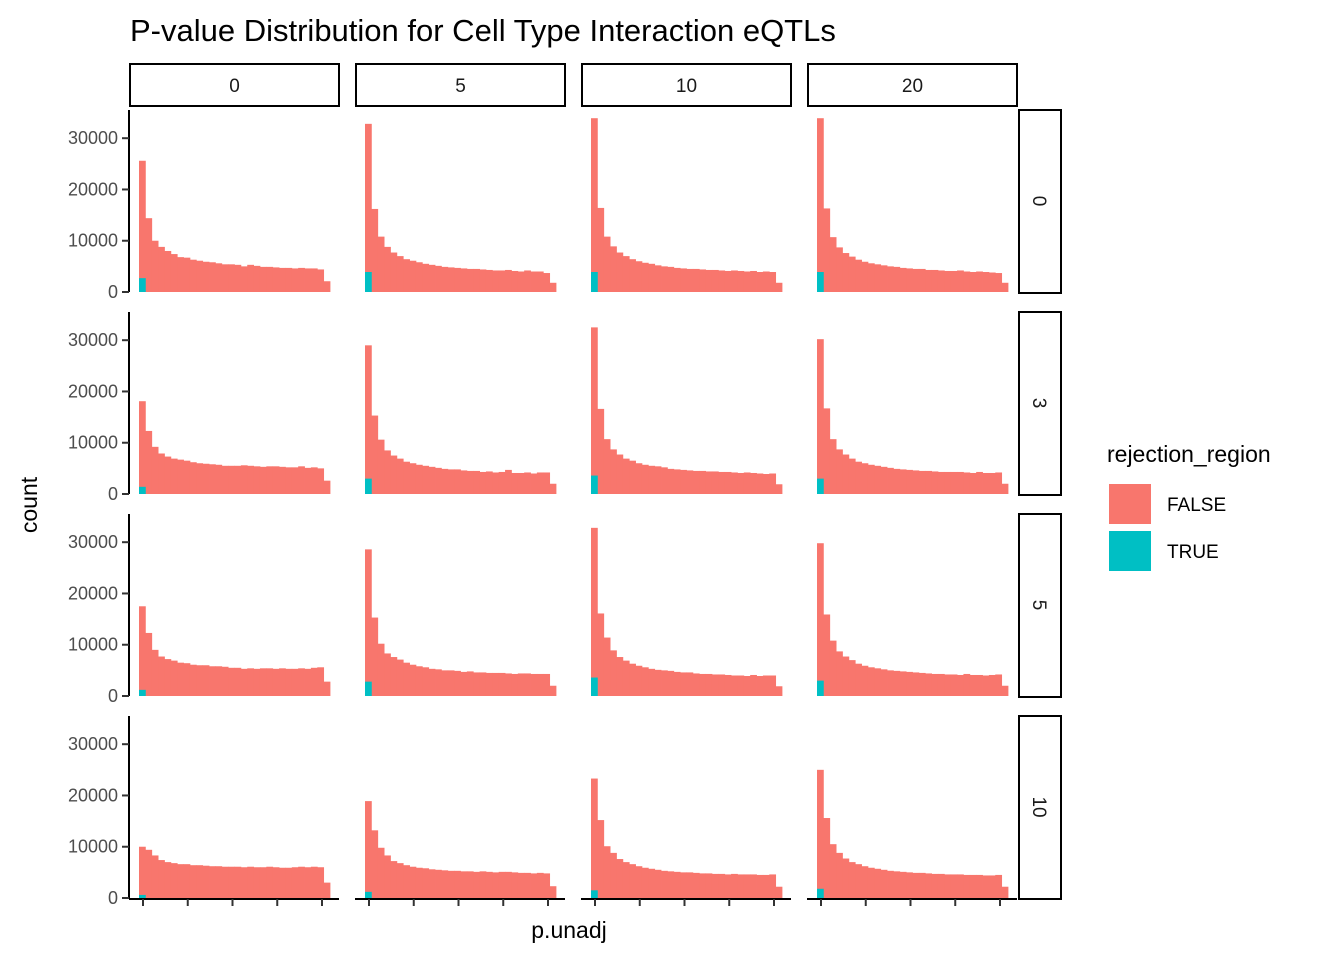 The width and height of the screenshot is (1344, 960). Describe the element at coordinates (93, 744) in the screenshot. I see `y-tick-label: 30000` at that location.